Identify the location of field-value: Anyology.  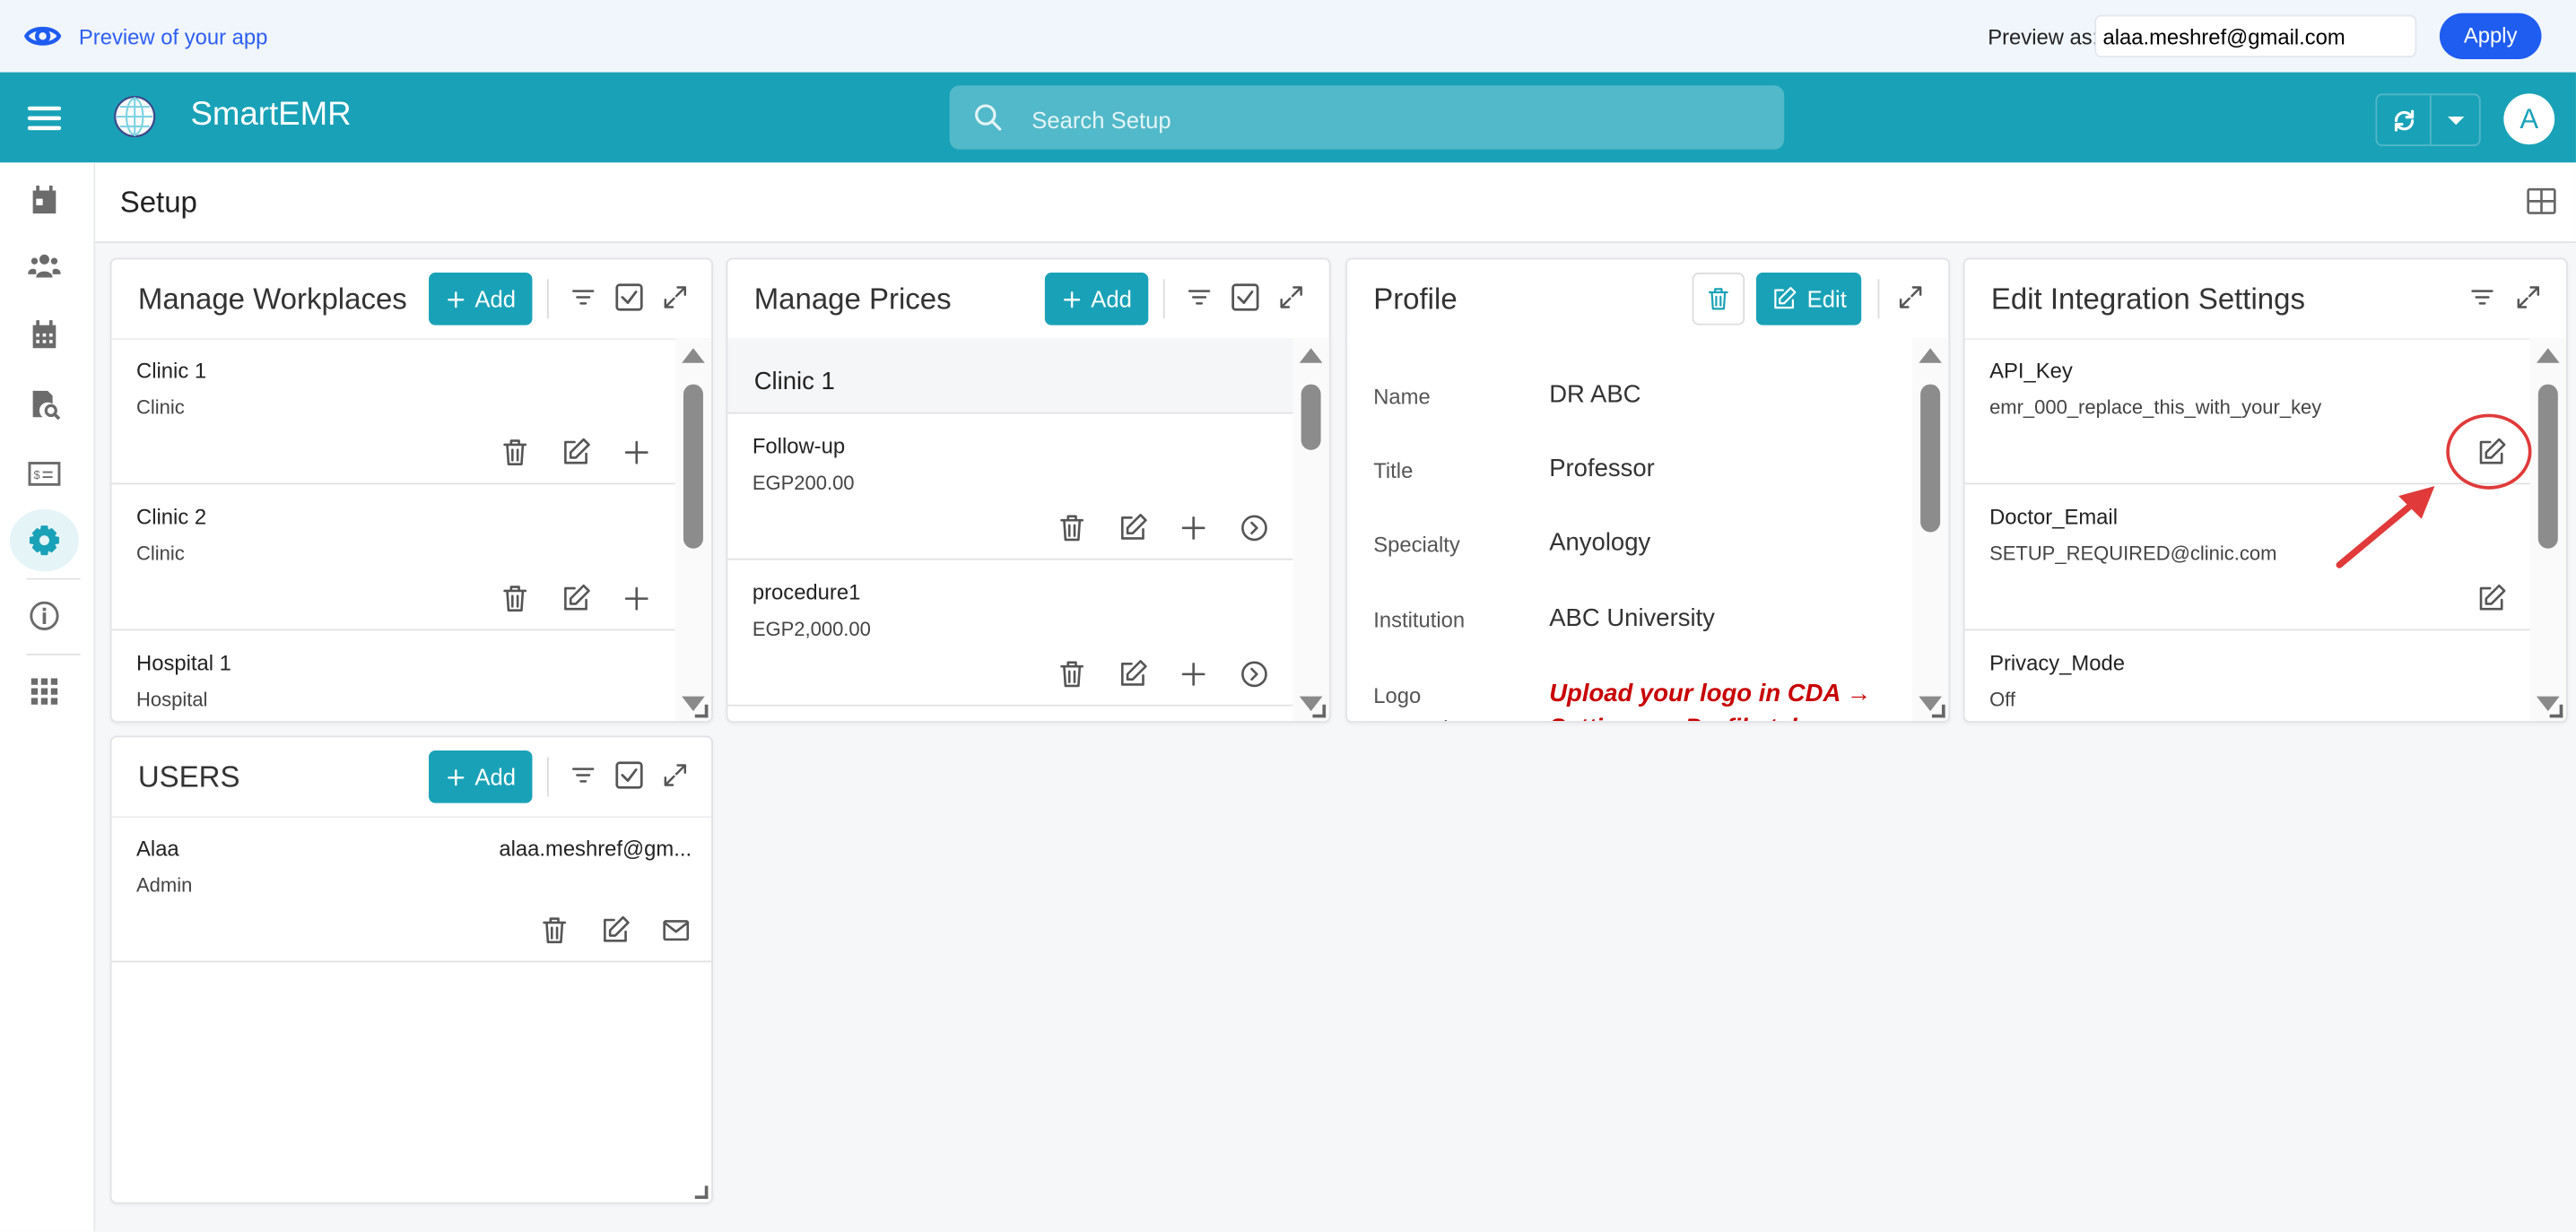
(1600, 542).